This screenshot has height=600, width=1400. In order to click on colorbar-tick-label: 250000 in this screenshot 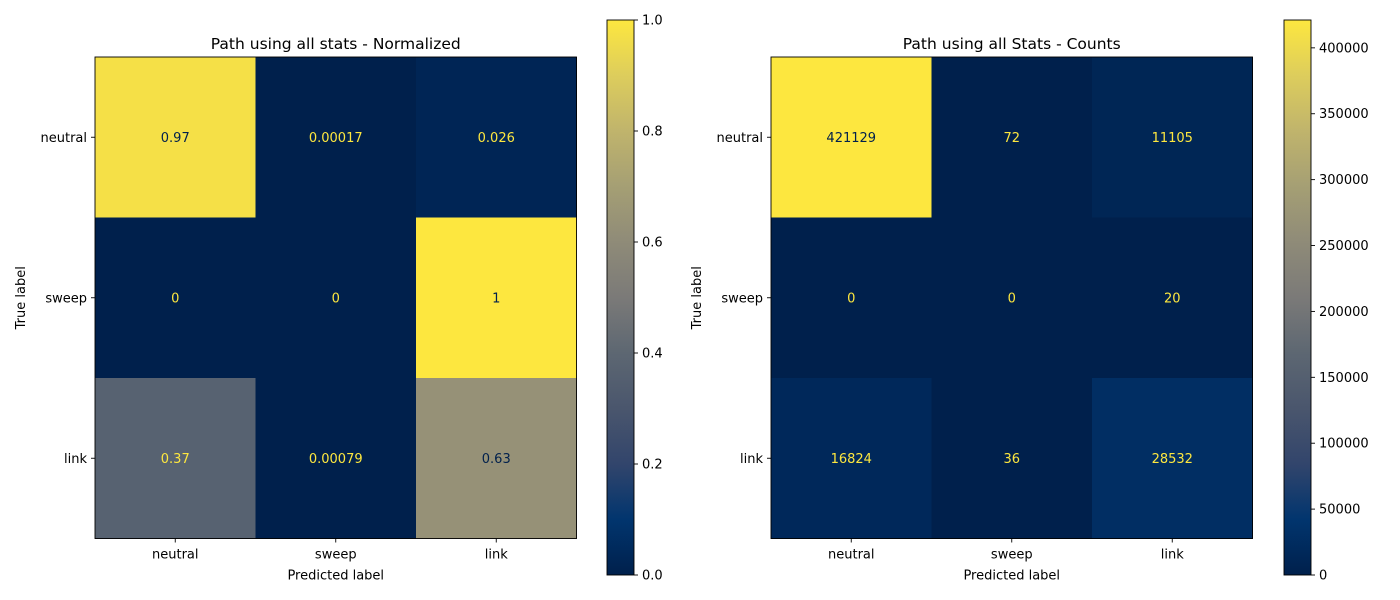, I will do `click(1344, 246)`.